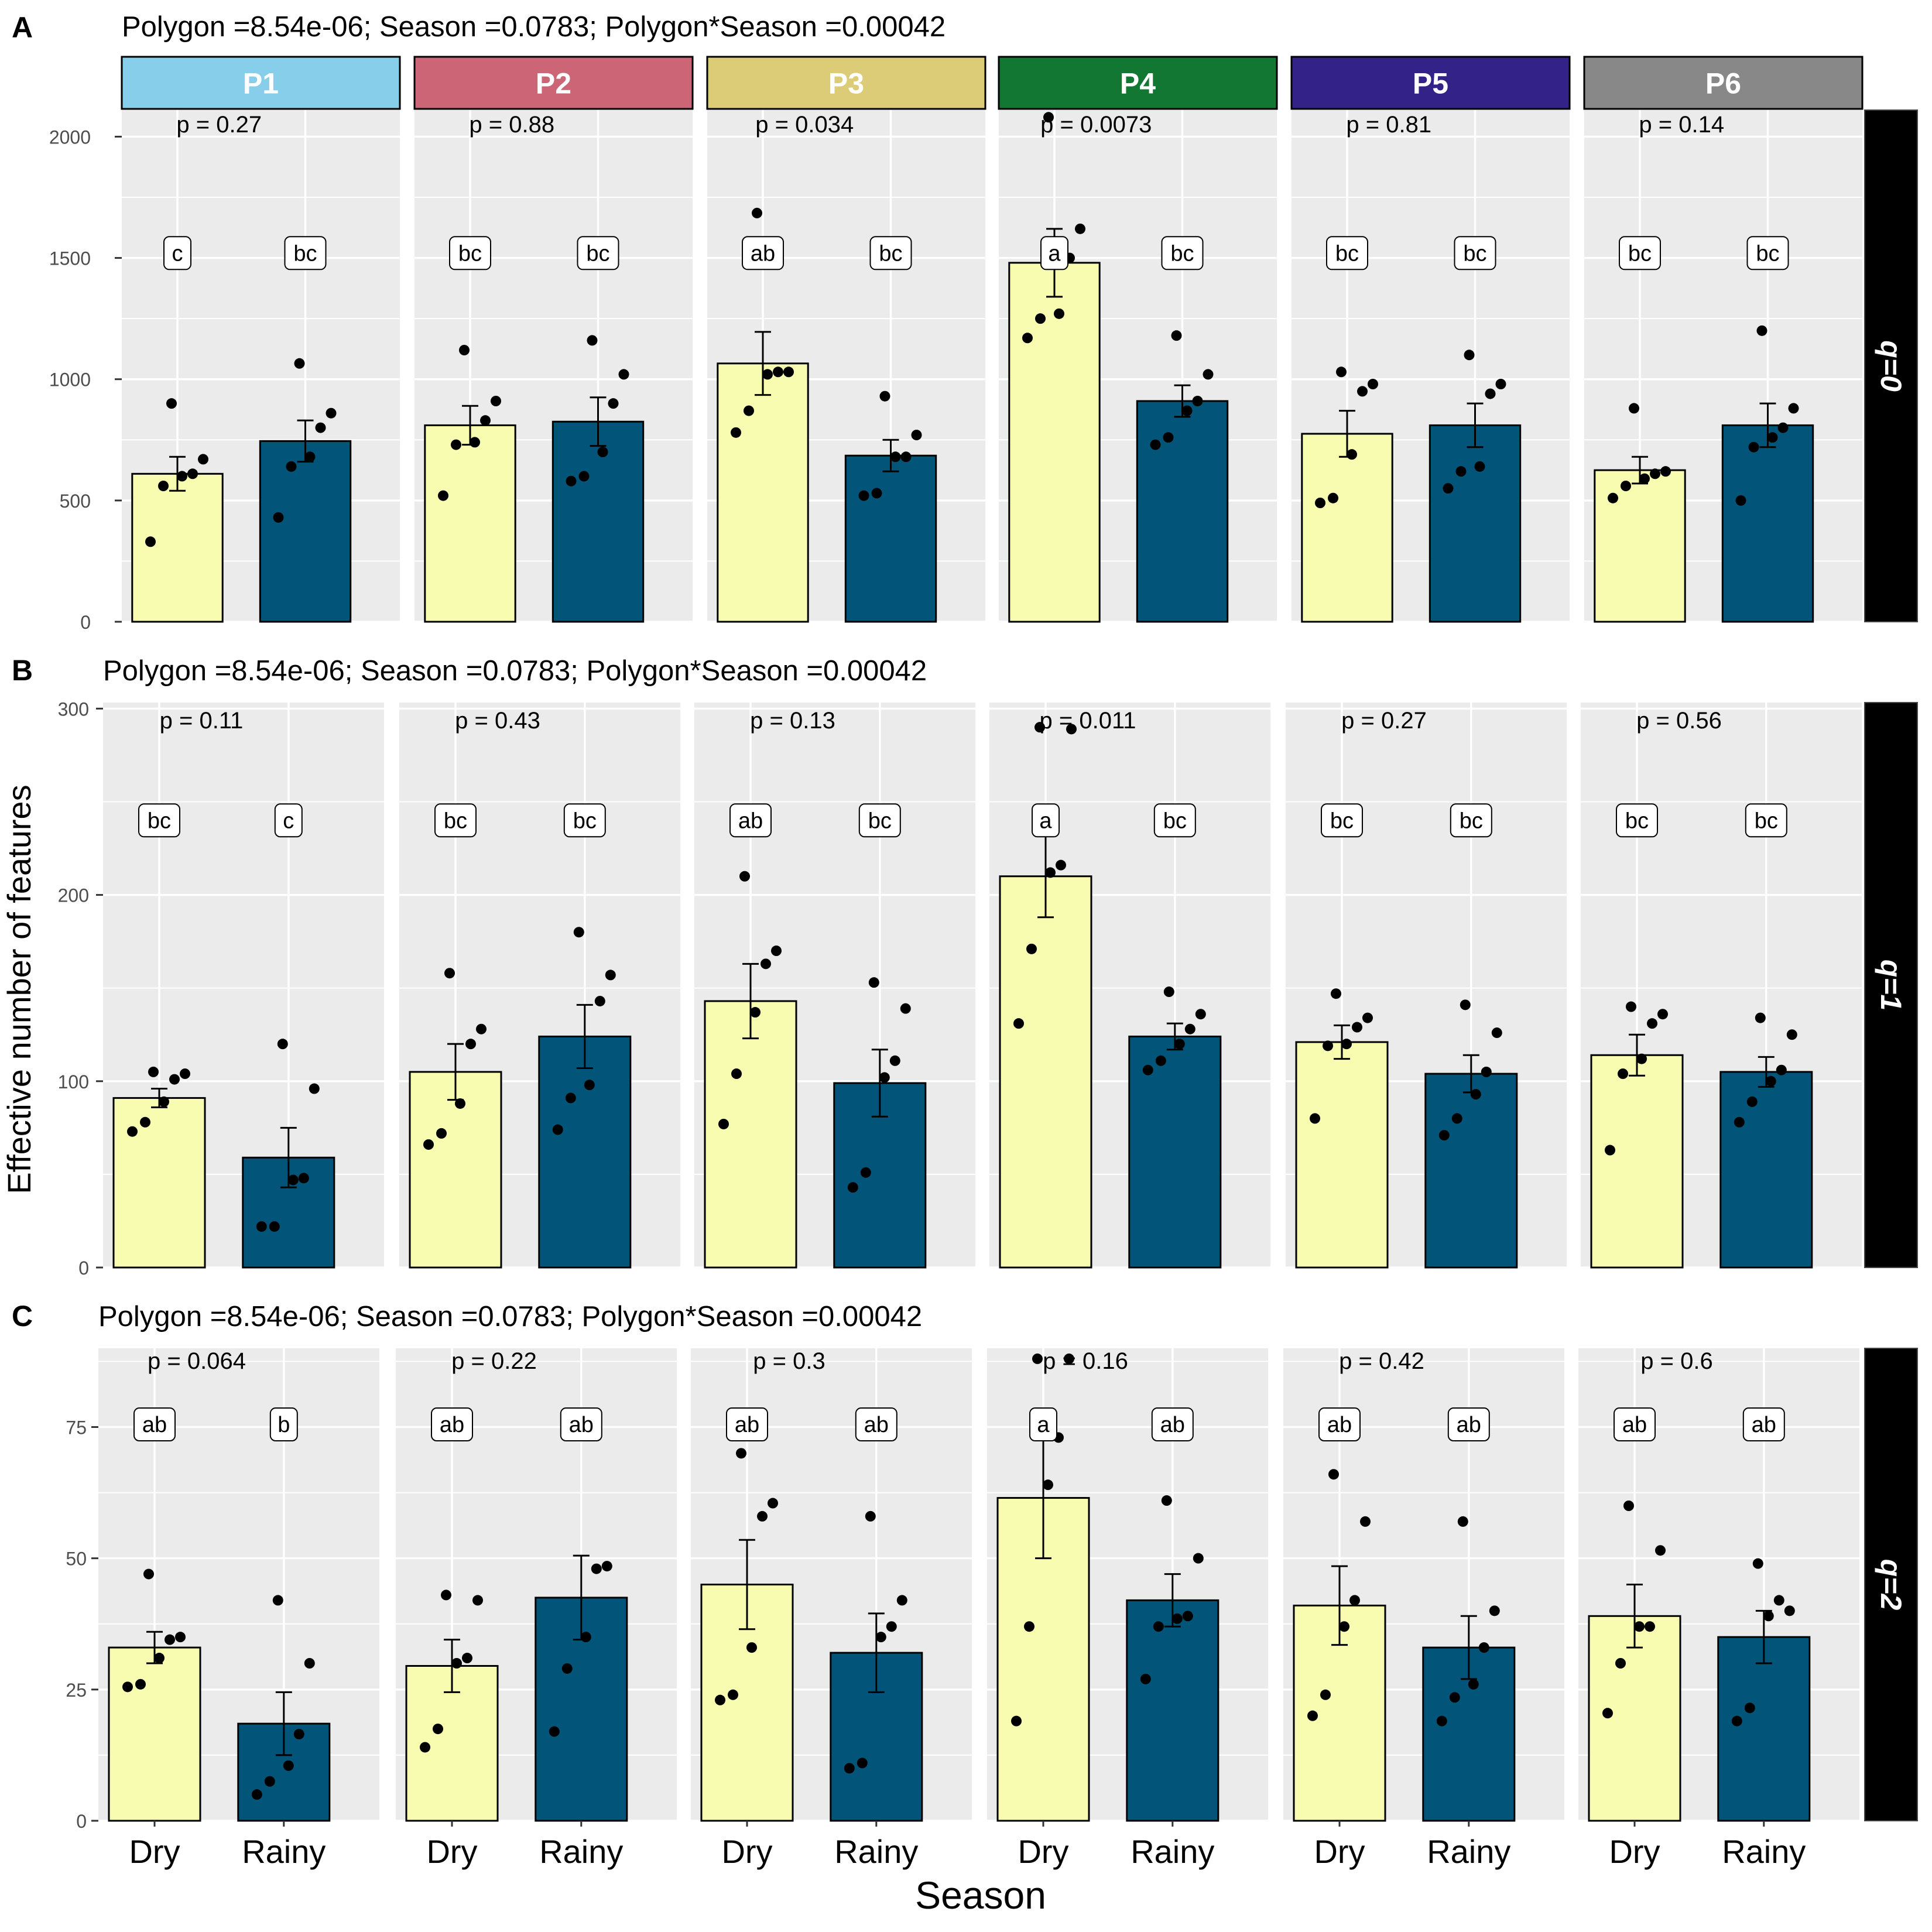 The height and width of the screenshot is (1932, 1932). I want to click on facet-strip-label: q=2, so click(1891, 1585).